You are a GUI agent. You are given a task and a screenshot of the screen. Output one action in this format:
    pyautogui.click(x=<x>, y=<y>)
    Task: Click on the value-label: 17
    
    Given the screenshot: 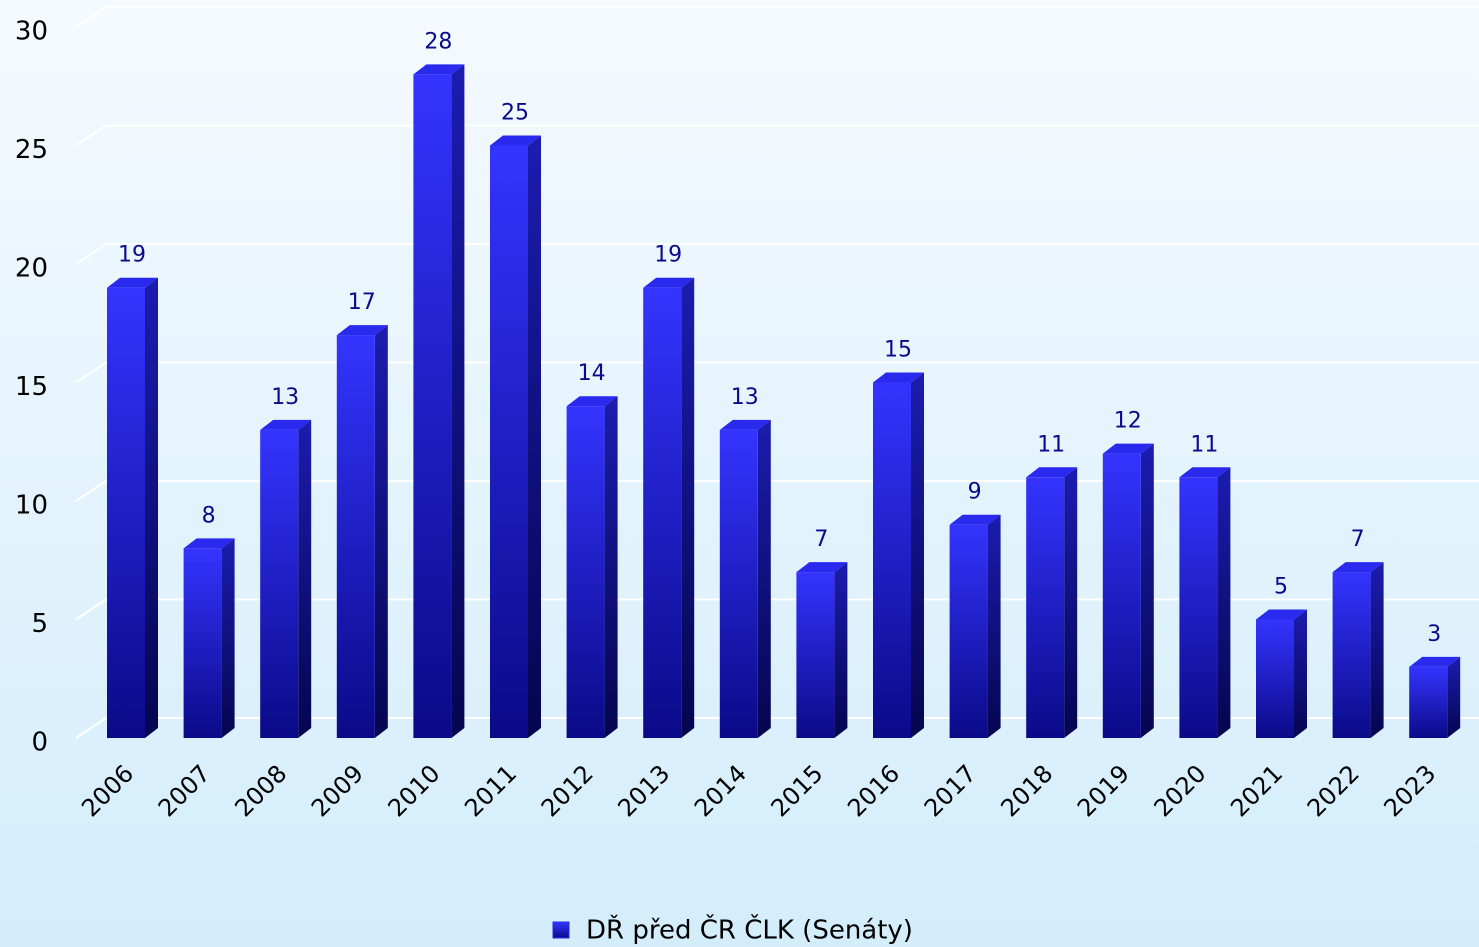 What is the action you would take?
    pyautogui.click(x=362, y=302)
    